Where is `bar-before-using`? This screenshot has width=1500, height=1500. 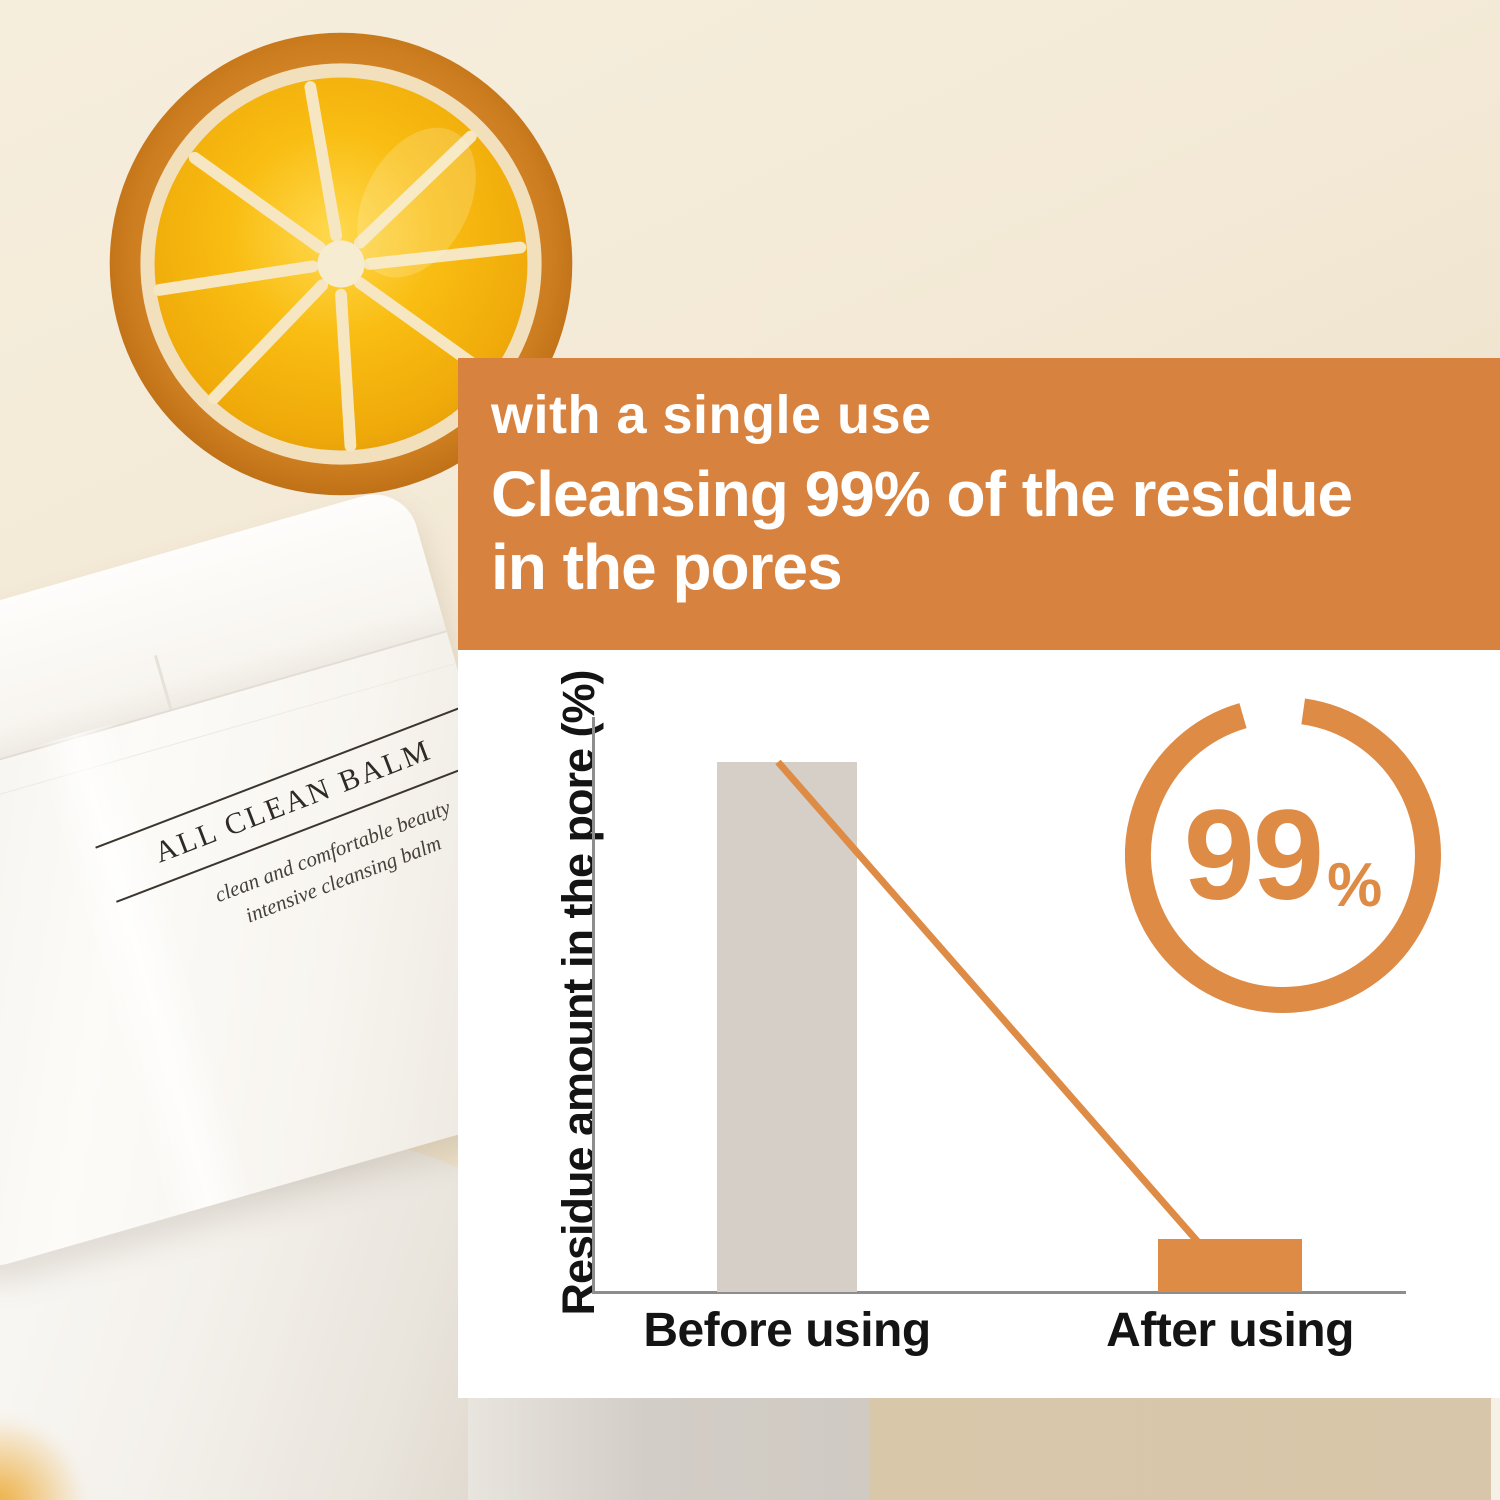
bar-before-using is located at coordinates (787, 1027).